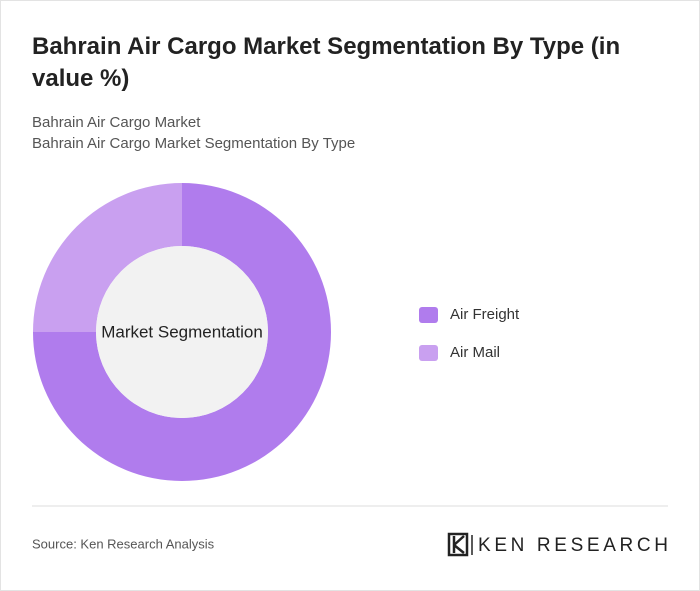 The width and height of the screenshot is (700, 591). What do you see at coordinates (485, 314) in the screenshot?
I see `legend-label: Air Freight` at bounding box center [485, 314].